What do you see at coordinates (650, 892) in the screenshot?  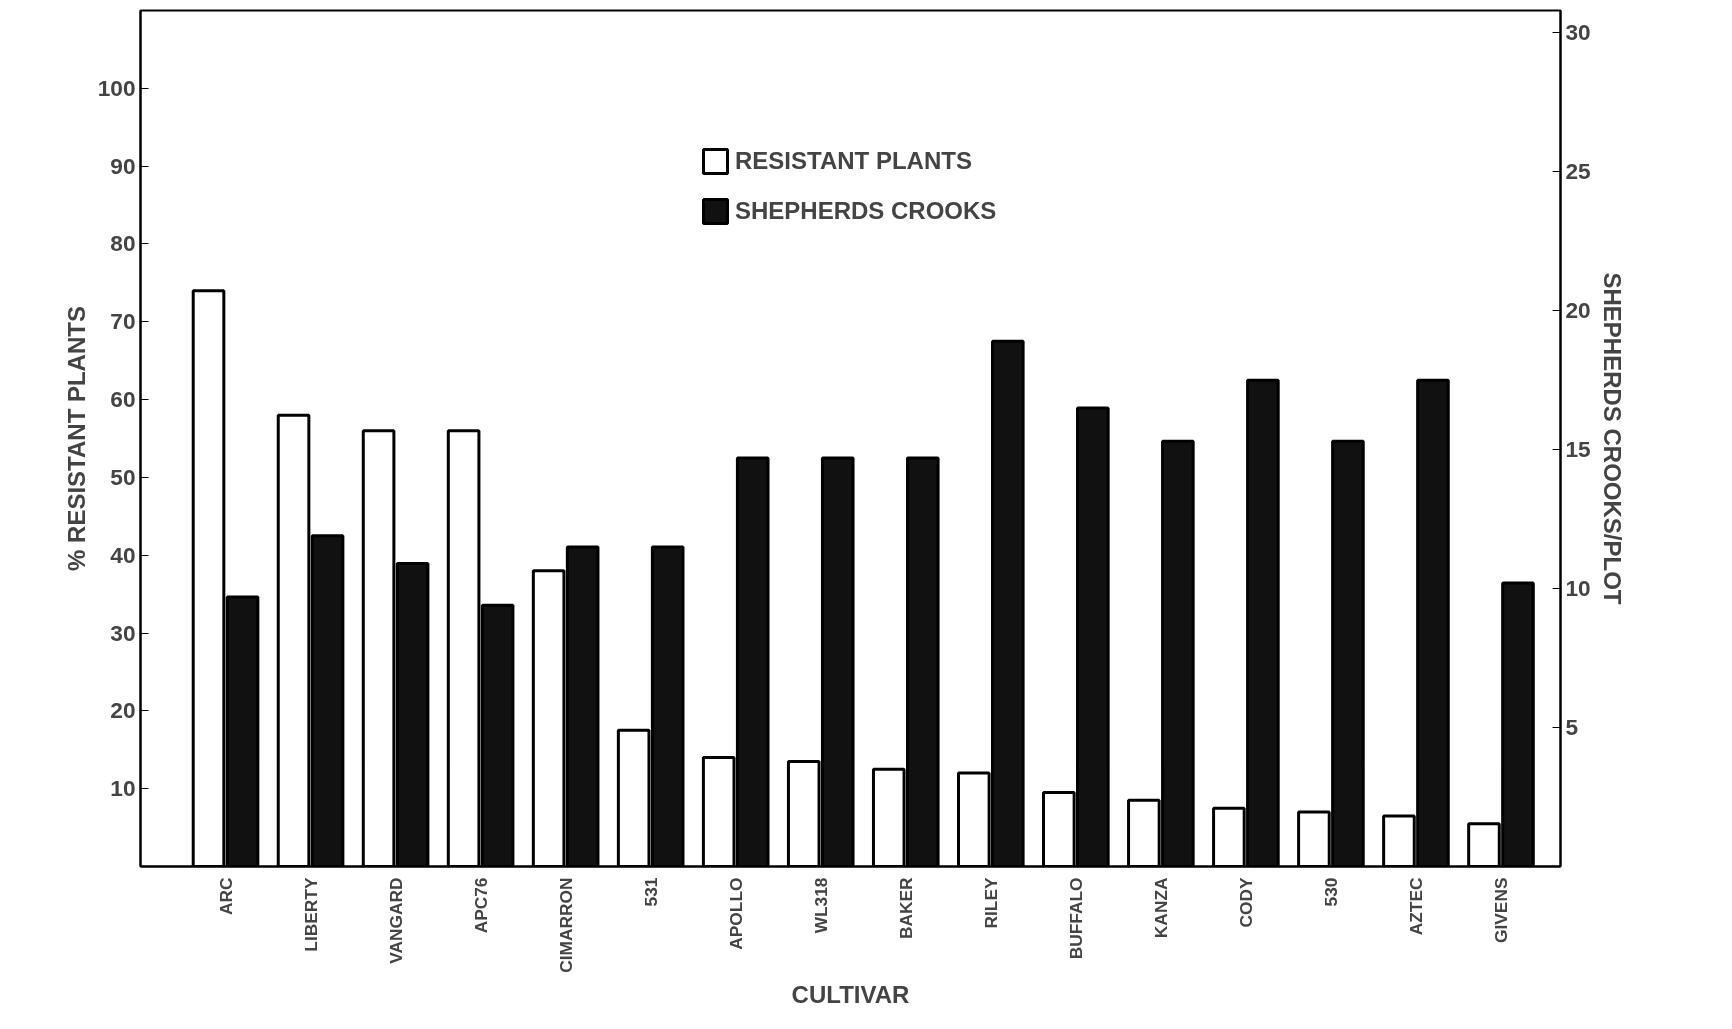 I see `x-tick-label: 531` at bounding box center [650, 892].